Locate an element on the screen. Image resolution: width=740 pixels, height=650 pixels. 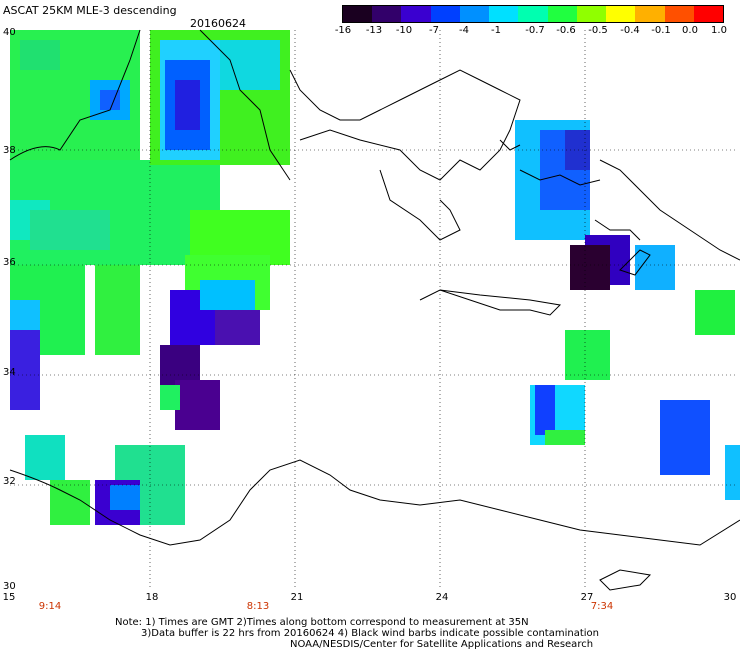
colorbar-label: -0.4 is located at coordinates (630, 30).